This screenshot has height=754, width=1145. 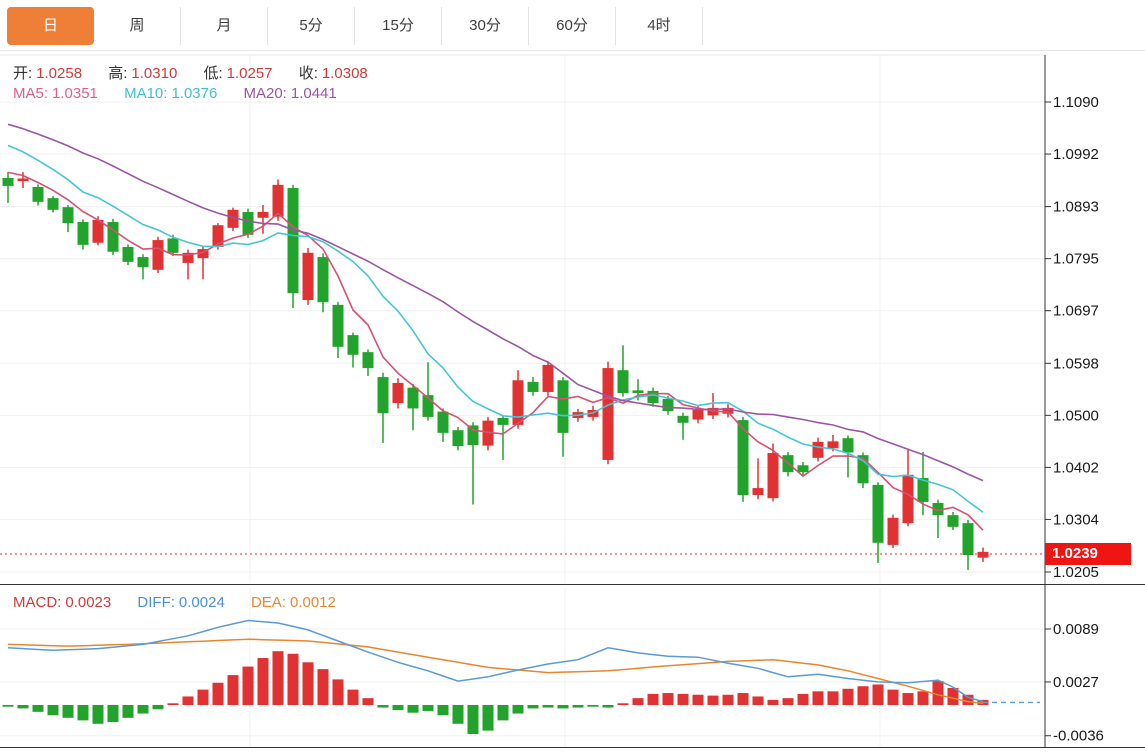 What do you see at coordinates (201, 602) in the screenshot?
I see `diff-value: 0.0024` at bounding box center [201, 602].